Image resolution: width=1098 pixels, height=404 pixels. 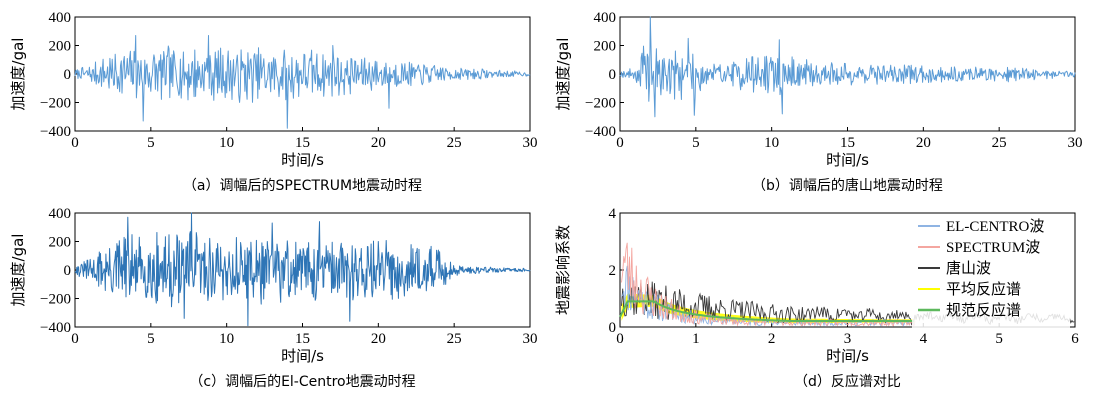 What do you see at coordinates (983, 289) in the screenshot?
I see `legend-label: 平均反应谱` at bounding box center [983, 289].